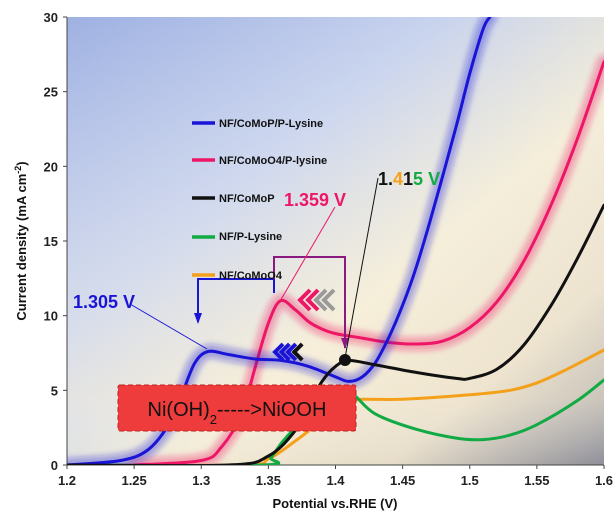 The width and height of the screenshot is (614, 513). I want to click on y-tick-label: 10, so click(51, 316).